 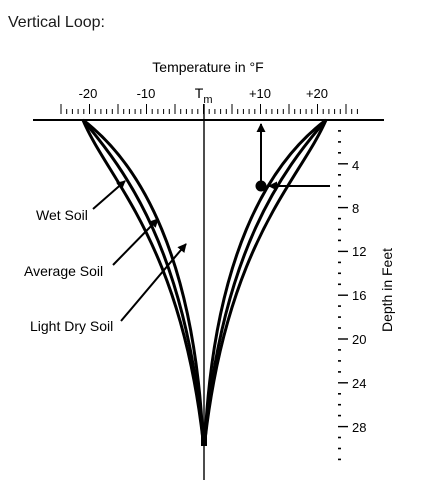 What do you see at coordinates (207, 67) in the screenshot?
I see `temperature-axis-title: Temperature in °F` at bounding box center [207, 67].